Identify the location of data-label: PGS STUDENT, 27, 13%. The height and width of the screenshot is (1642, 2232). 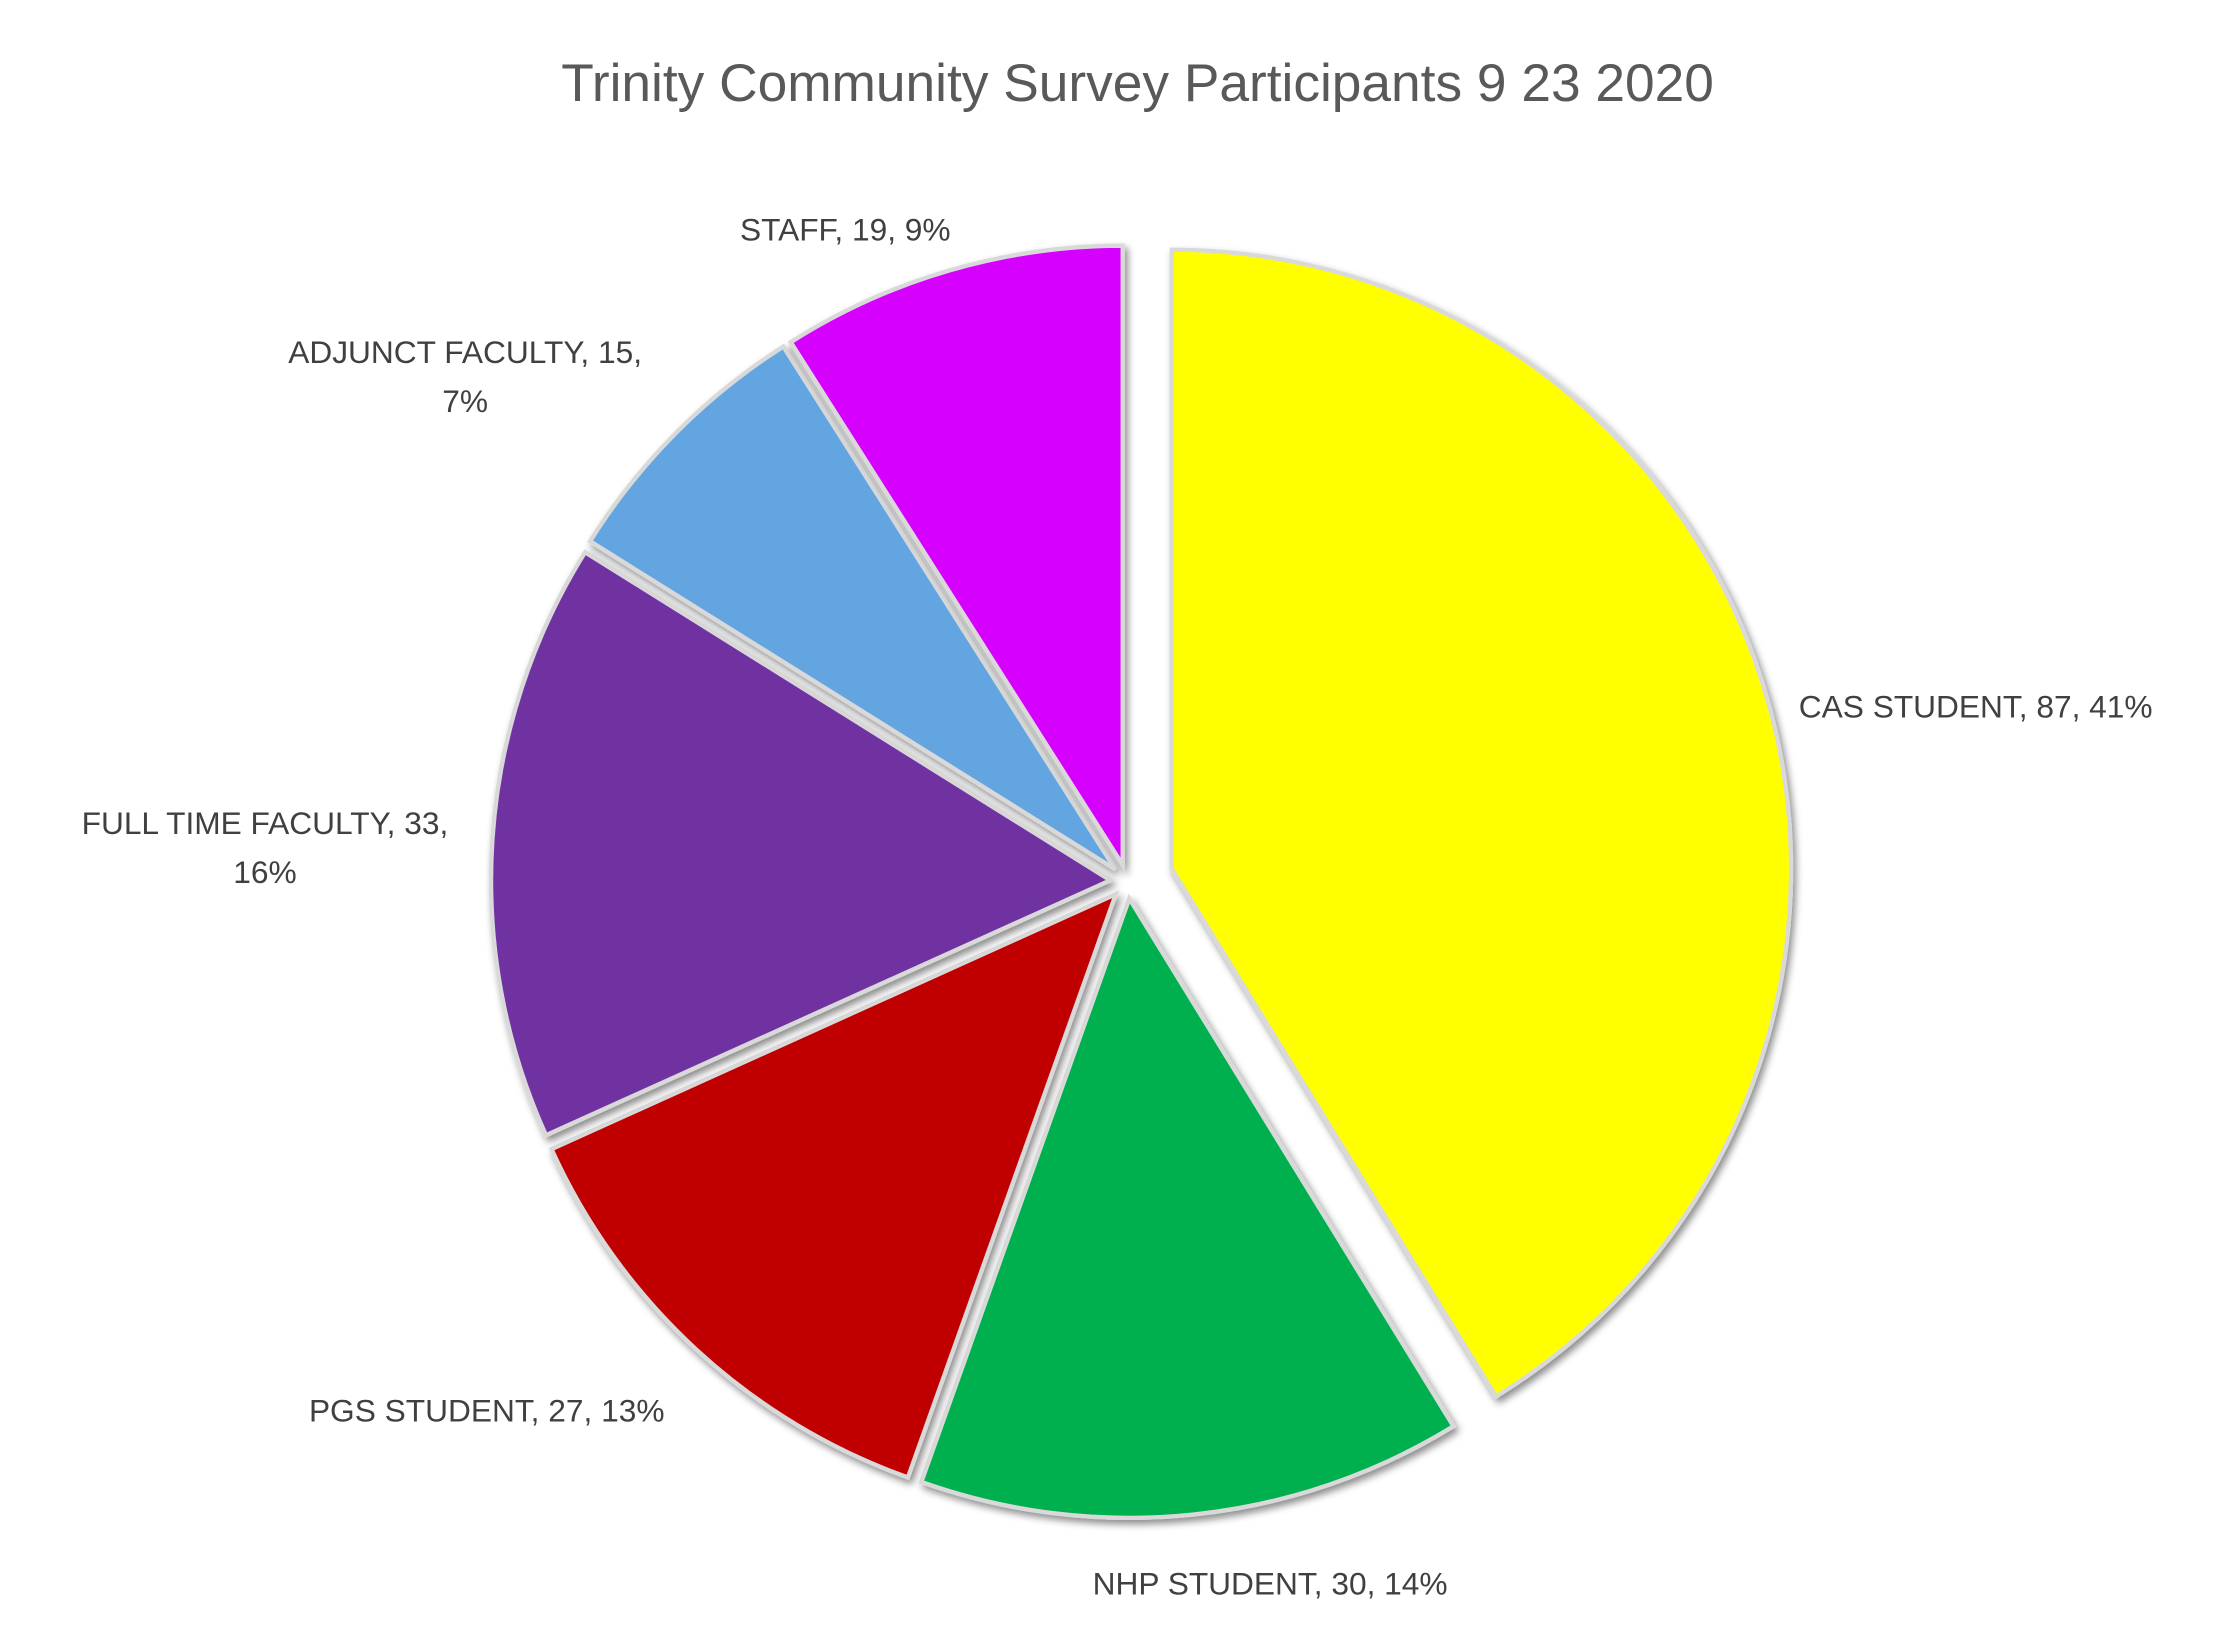
(487, 1410).